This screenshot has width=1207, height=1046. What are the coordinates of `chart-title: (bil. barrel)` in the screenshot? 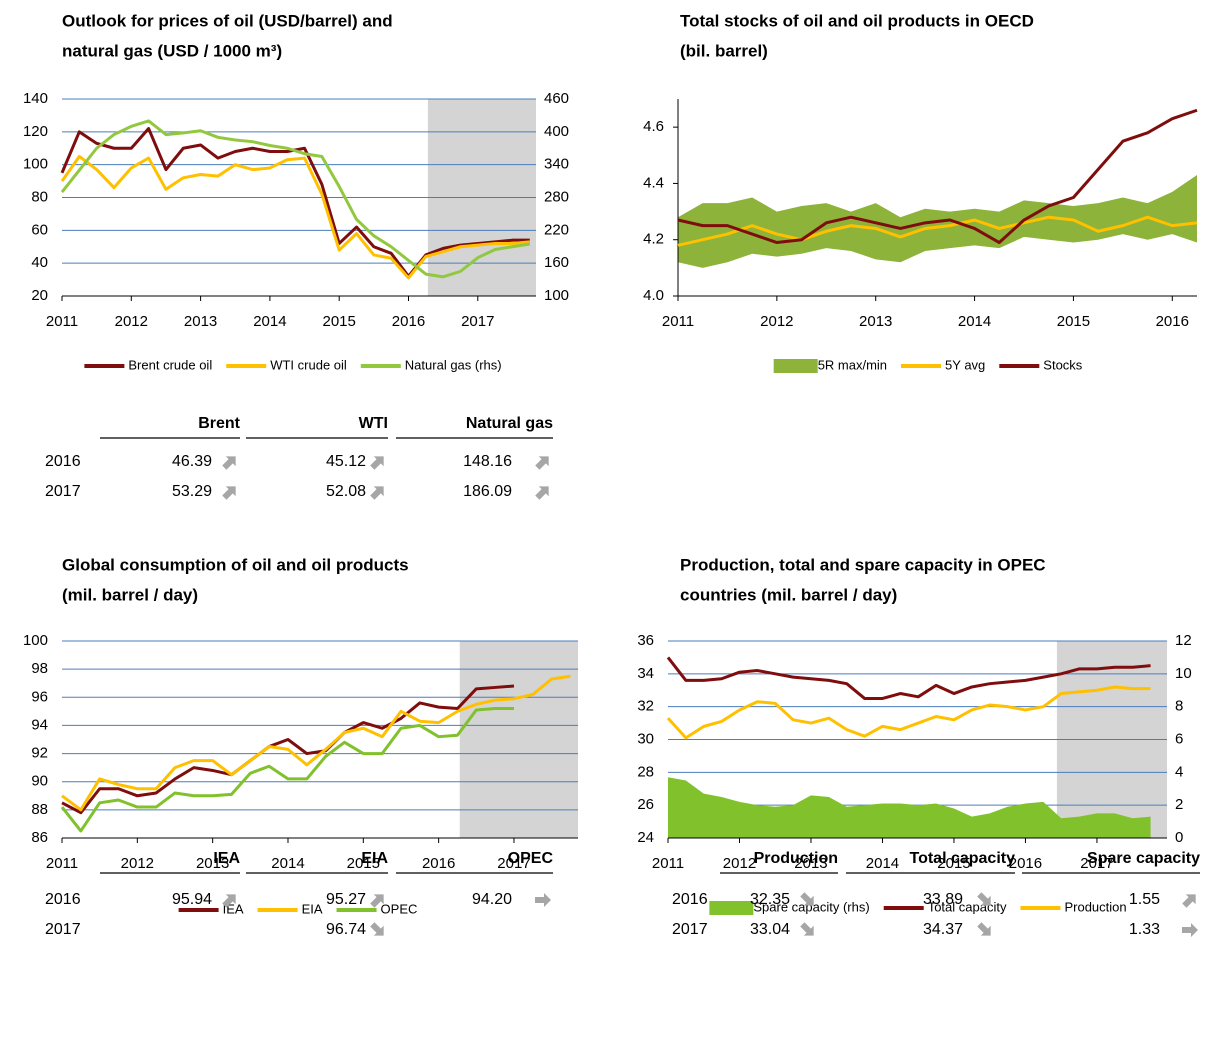 It's located at (724, 50).